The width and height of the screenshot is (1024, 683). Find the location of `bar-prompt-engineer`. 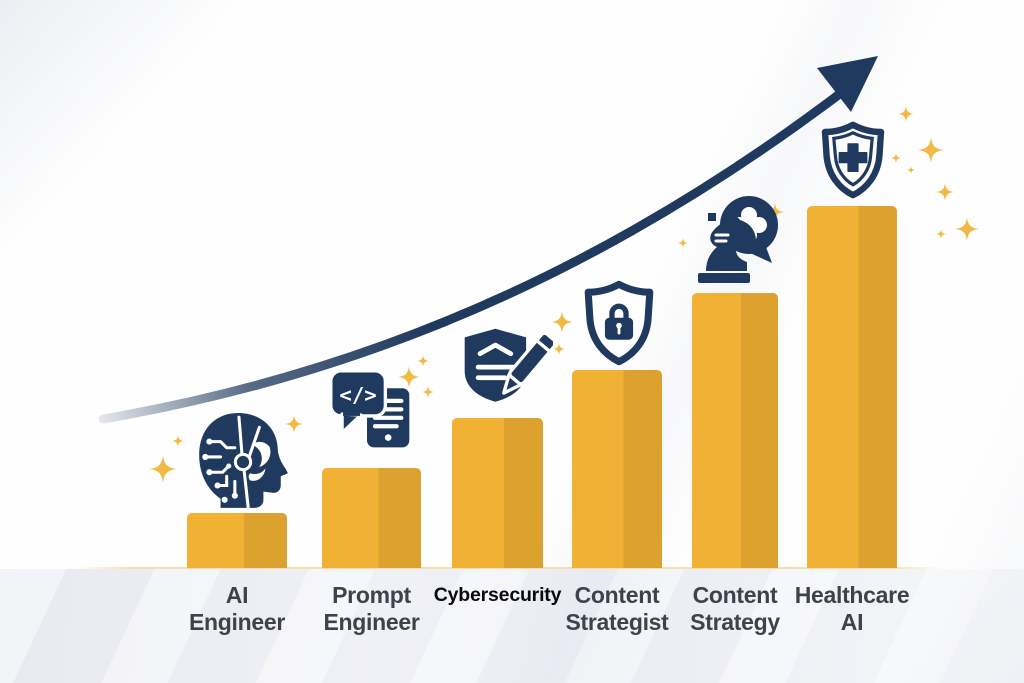

bar-prompt-engineer is located at coordinates (371, 518).